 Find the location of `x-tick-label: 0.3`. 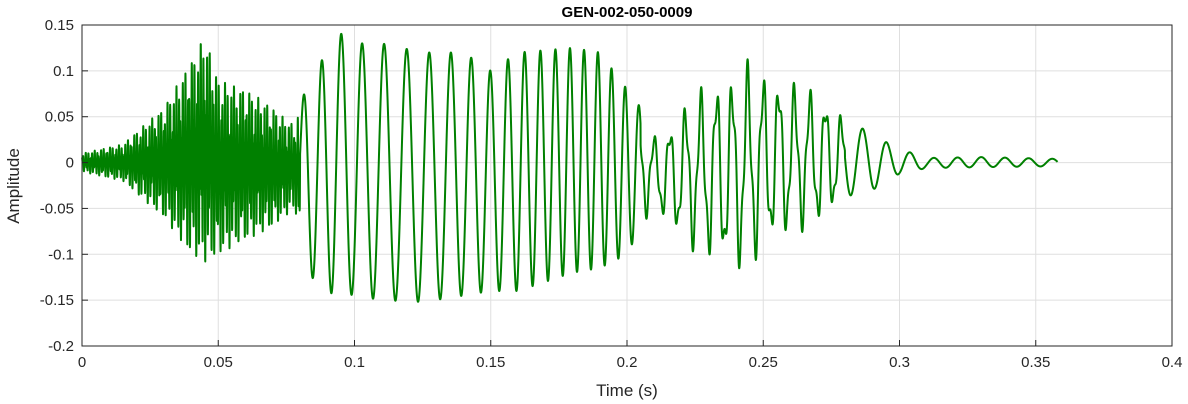

x-tick-label: 0.3 is located at coordinates (899, 362).